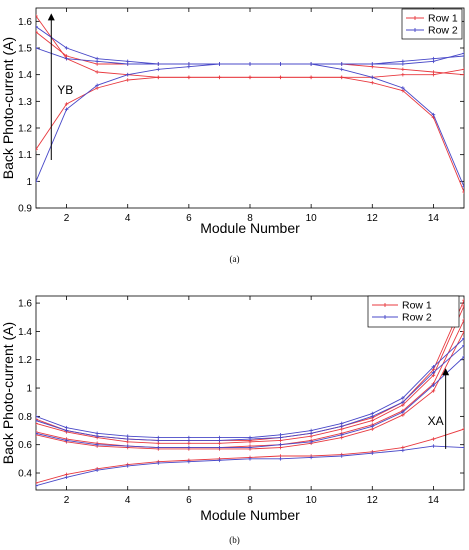 The image size is (469, 550). Describe the element at coordinates (25, 445) in the screenshot. I see `y-tick-label: 0.6` at that location.